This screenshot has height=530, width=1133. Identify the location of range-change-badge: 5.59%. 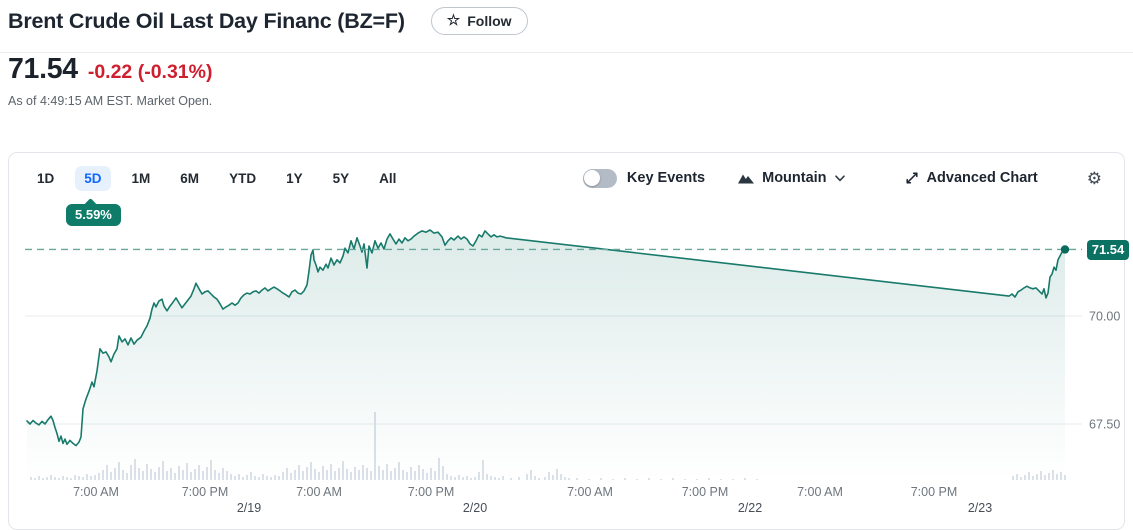
(93, 215).